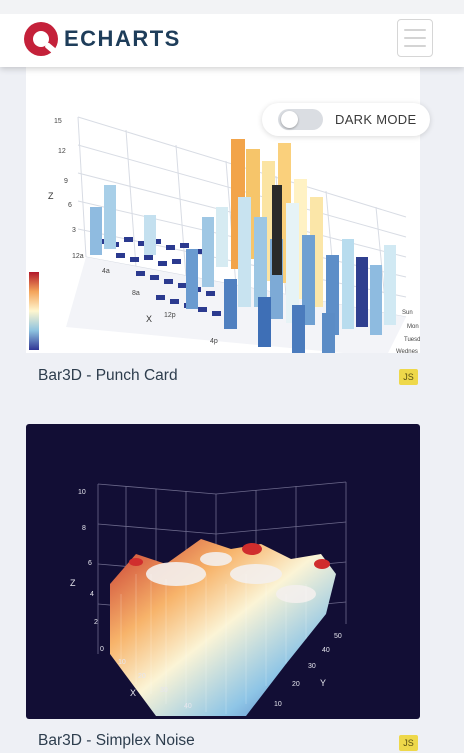 The height and width of the screenshot is (753, 464). What do you see at coordinates (122, 38) in the screenshot?
I see `logo-text: ECHARTS` at bounding box center [122, 38].